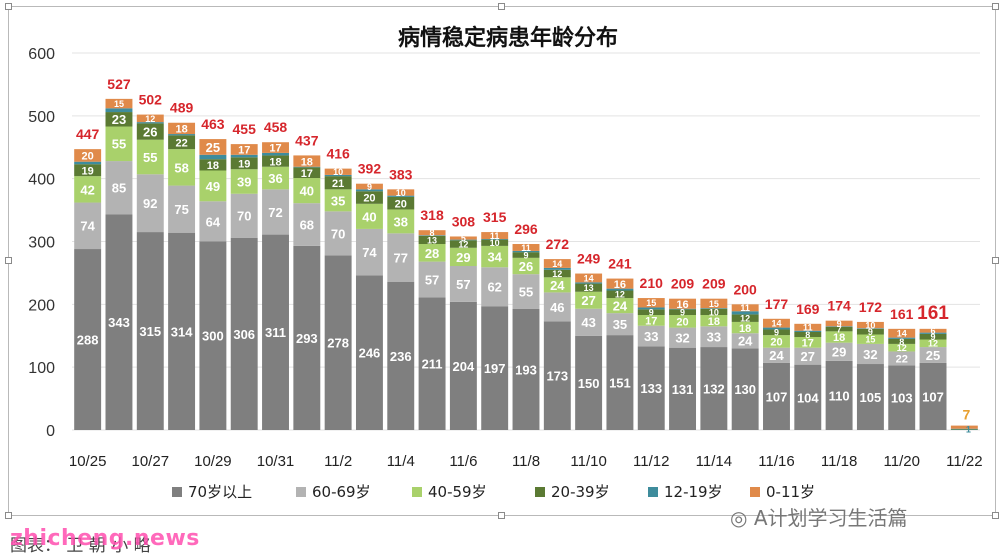  I want to click on x-tick-label: 11/10, so click(588, 461).